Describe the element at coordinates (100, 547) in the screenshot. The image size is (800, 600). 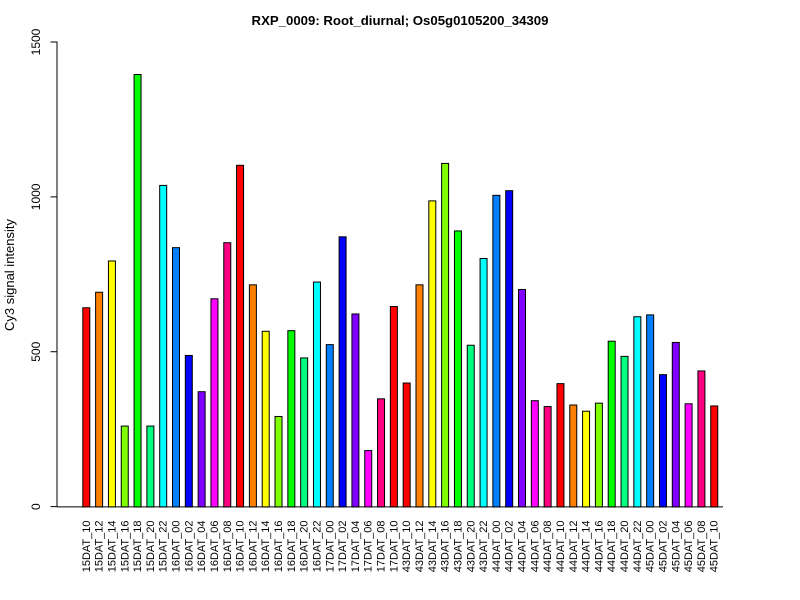
I see `svg-text: 15DAT_12` at that location.